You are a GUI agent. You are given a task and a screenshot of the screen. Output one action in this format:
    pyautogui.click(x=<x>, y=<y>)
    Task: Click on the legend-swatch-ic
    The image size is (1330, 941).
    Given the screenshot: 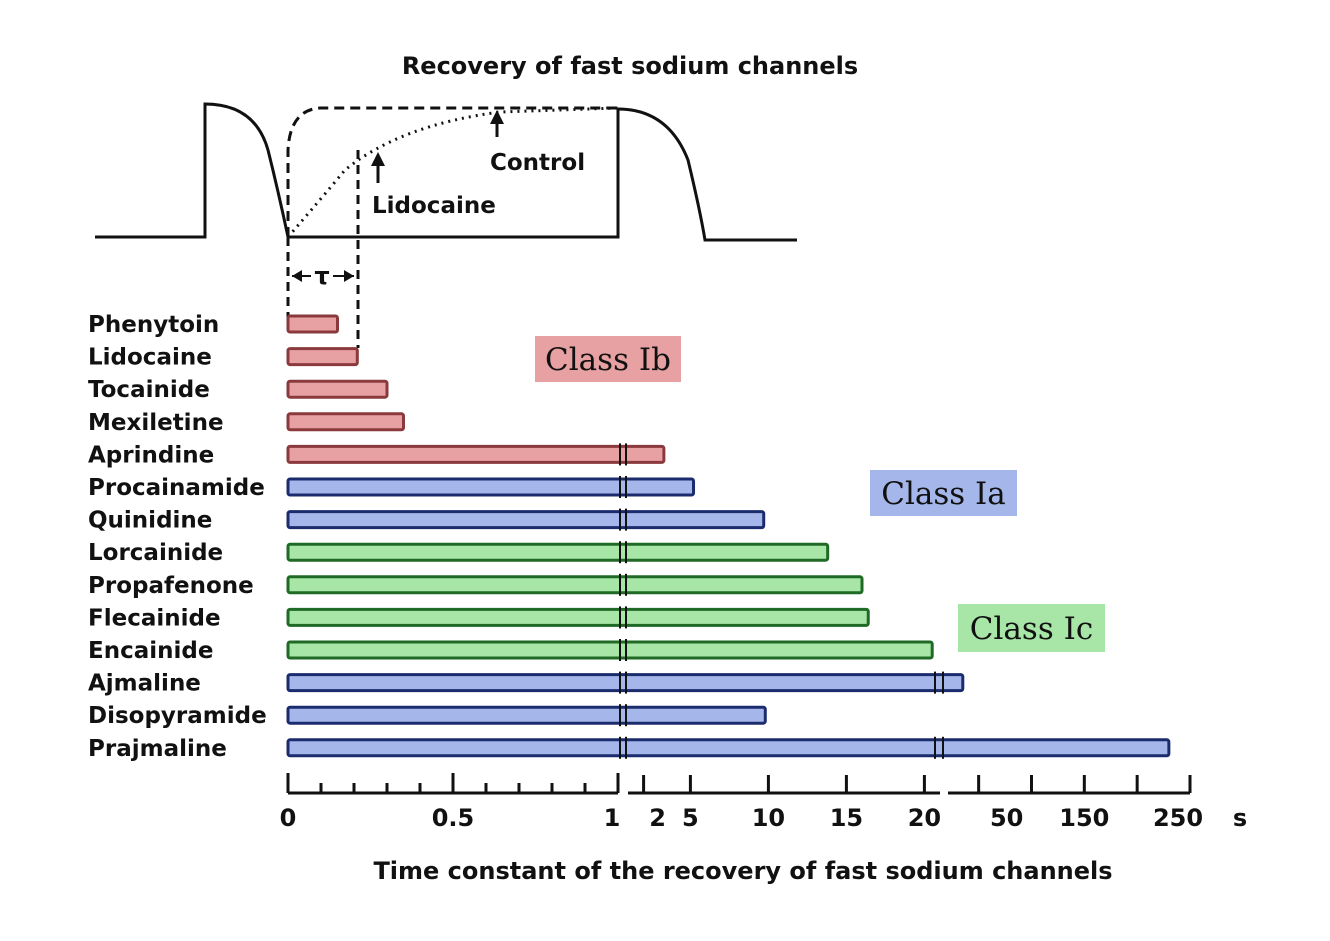 What is the action you would take?
    pyautogui.click(x=1031, y=628)
    